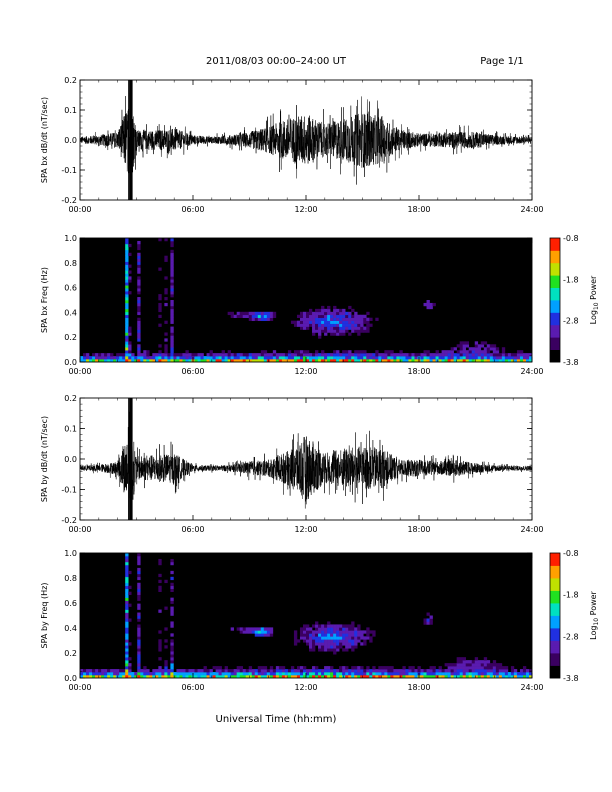 The height and width of the screenshot is (792, 612). What do you see at coordinates (70, 398) in the screenshot?
I see `y-tick-label: 0.2` at bounding box center [70, 398].